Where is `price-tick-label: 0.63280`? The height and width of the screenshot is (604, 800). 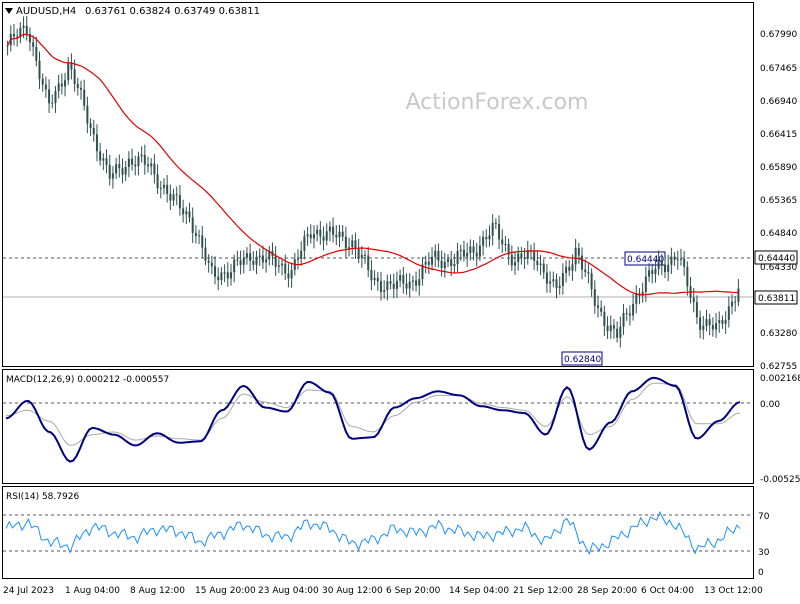 price-tick-label: 0.63280 is located at coordinates (778, 334).